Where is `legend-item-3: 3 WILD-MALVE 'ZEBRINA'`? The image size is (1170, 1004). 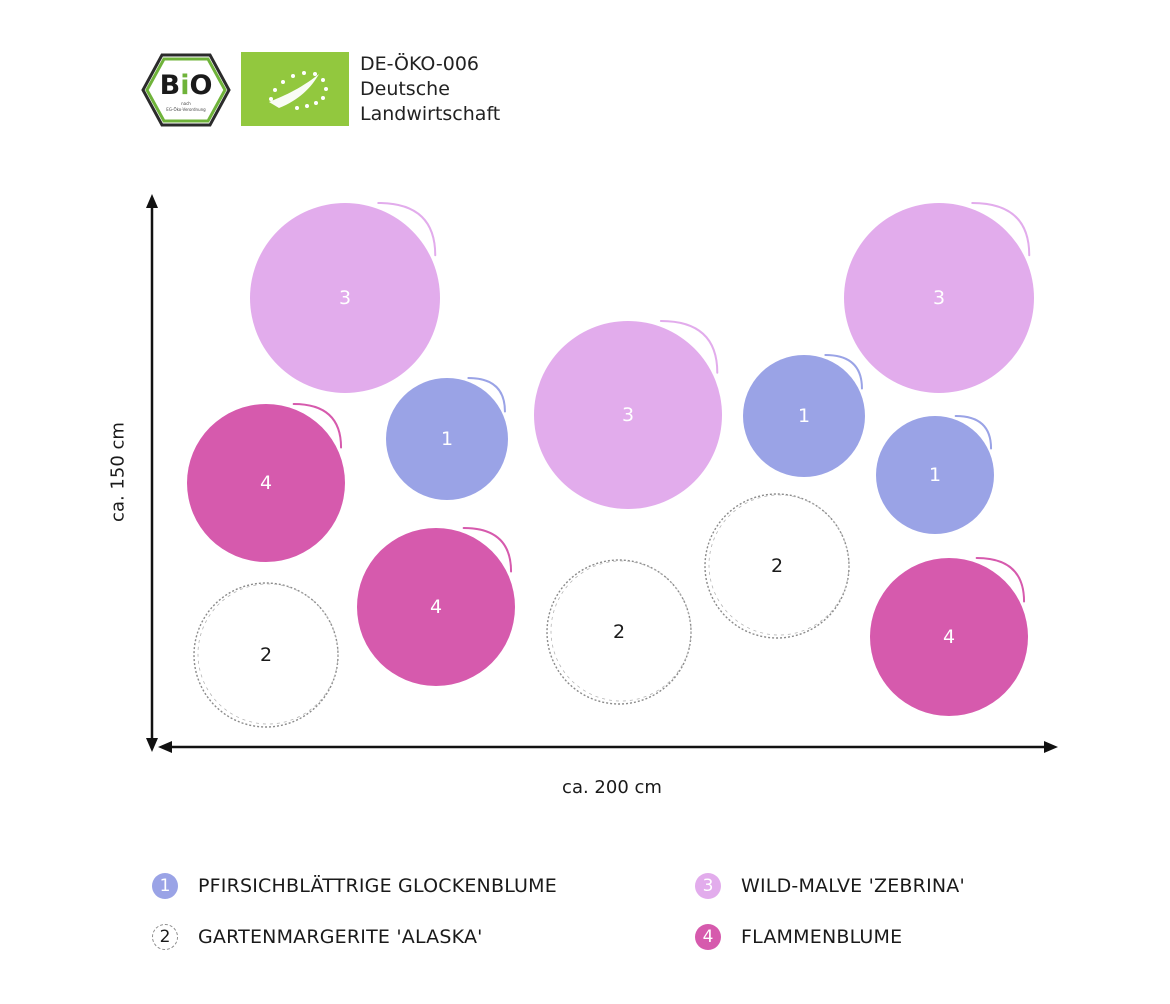 legend-item-3: 3 WILD-MALVE 'ZEBRINA' is located at coordinates (830, 886).